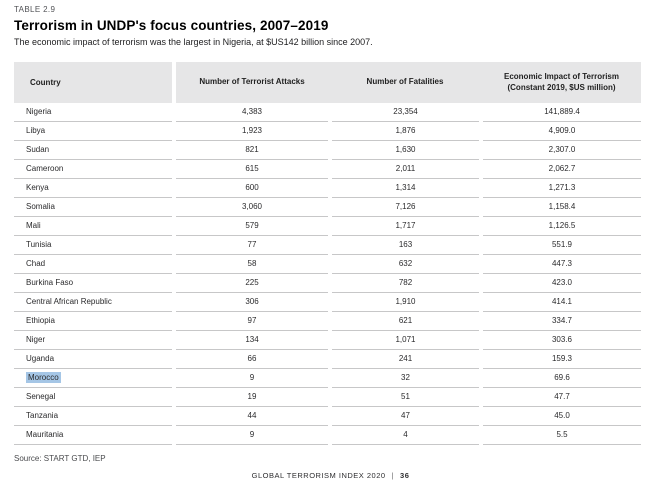 This screenshot has height=500, width=661. Describe the element at coordinates (562, 264) in the screenshot. I see `cell-impact: 447.3` at that location.